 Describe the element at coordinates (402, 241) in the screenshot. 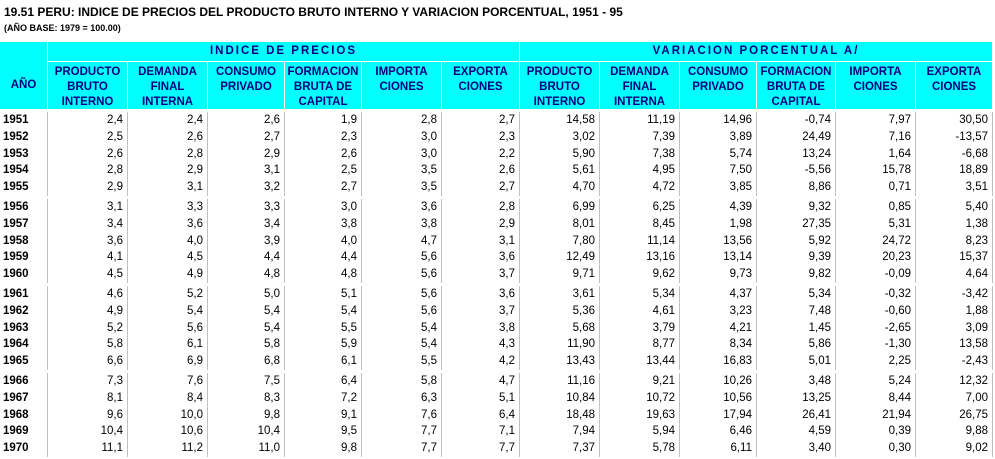

I see `value-cell: 4,7` at that location.